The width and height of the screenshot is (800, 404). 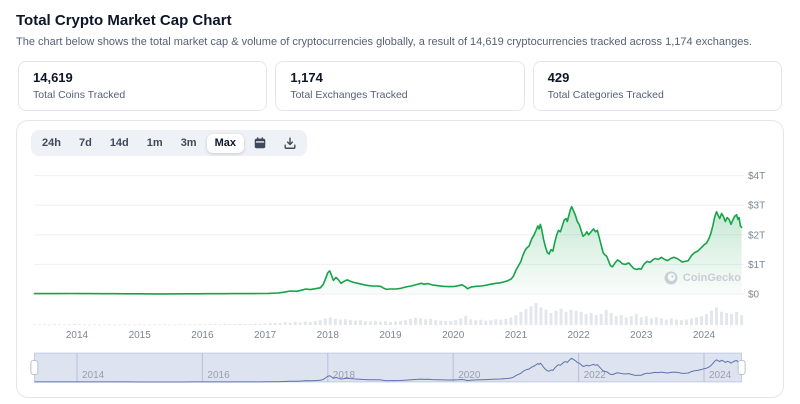 I want to click on range-button-max: Max, so click(x=225, y=143).